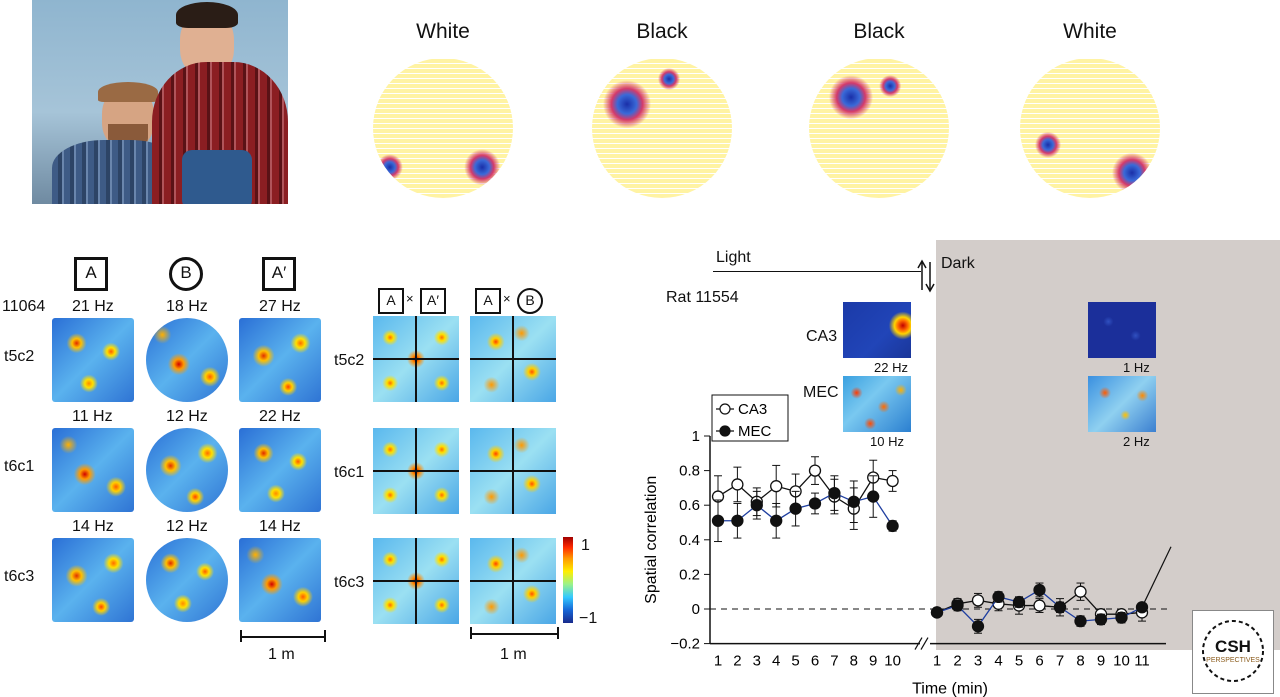 The height and width of the screenshot is (697, 1280). Describe the element at coordinates (92, 416) in the screenshot. I see `firing-rate-label: 11 Hz` at that location.